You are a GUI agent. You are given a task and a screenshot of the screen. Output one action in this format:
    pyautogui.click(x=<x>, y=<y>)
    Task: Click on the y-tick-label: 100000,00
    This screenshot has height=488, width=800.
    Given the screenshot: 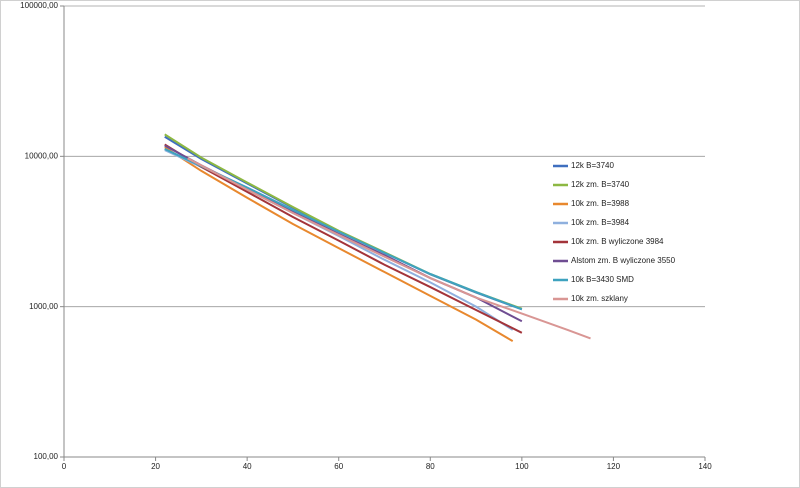 What is the action you would take?
    pyautogui.click(x=39, y=5)
    